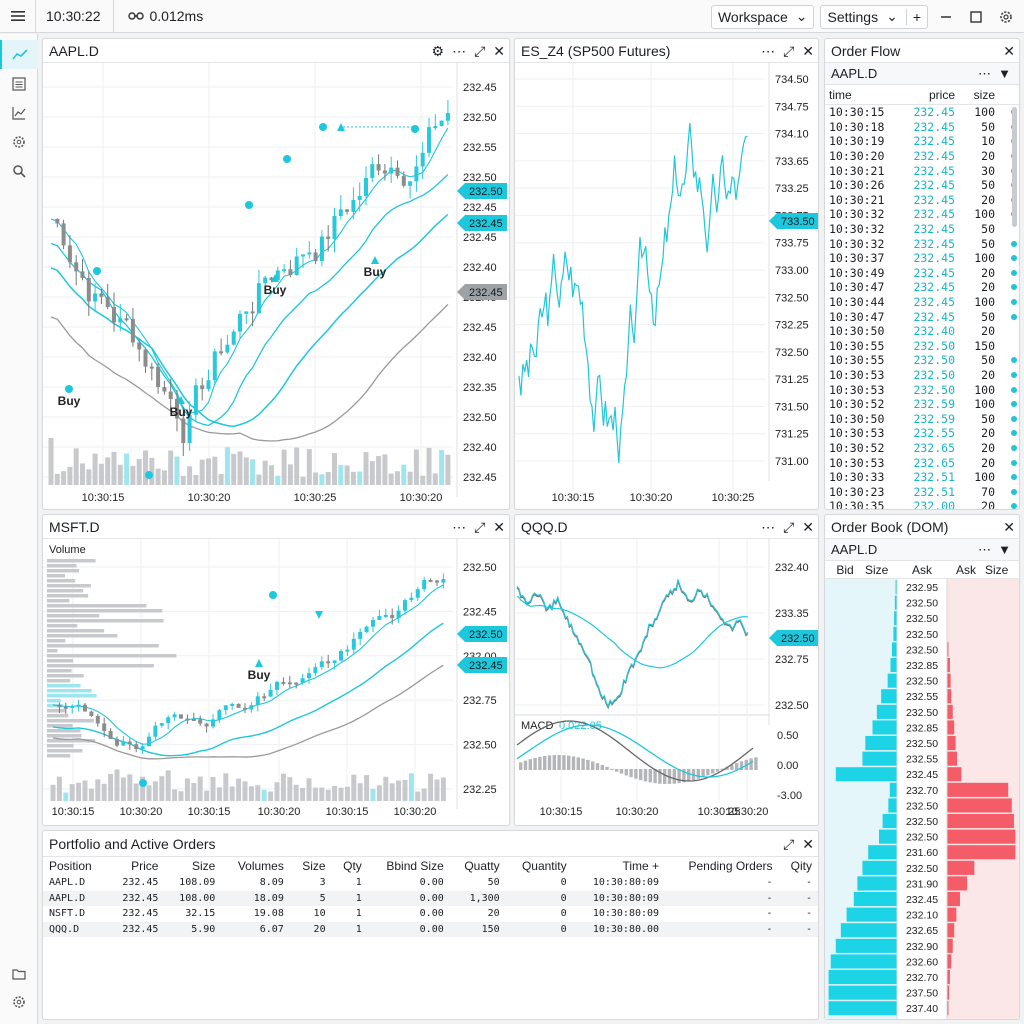  What do you see at coordinates (18, 16) in the screenshot?
I see `menu-icon` at bounding box center [18, 16].